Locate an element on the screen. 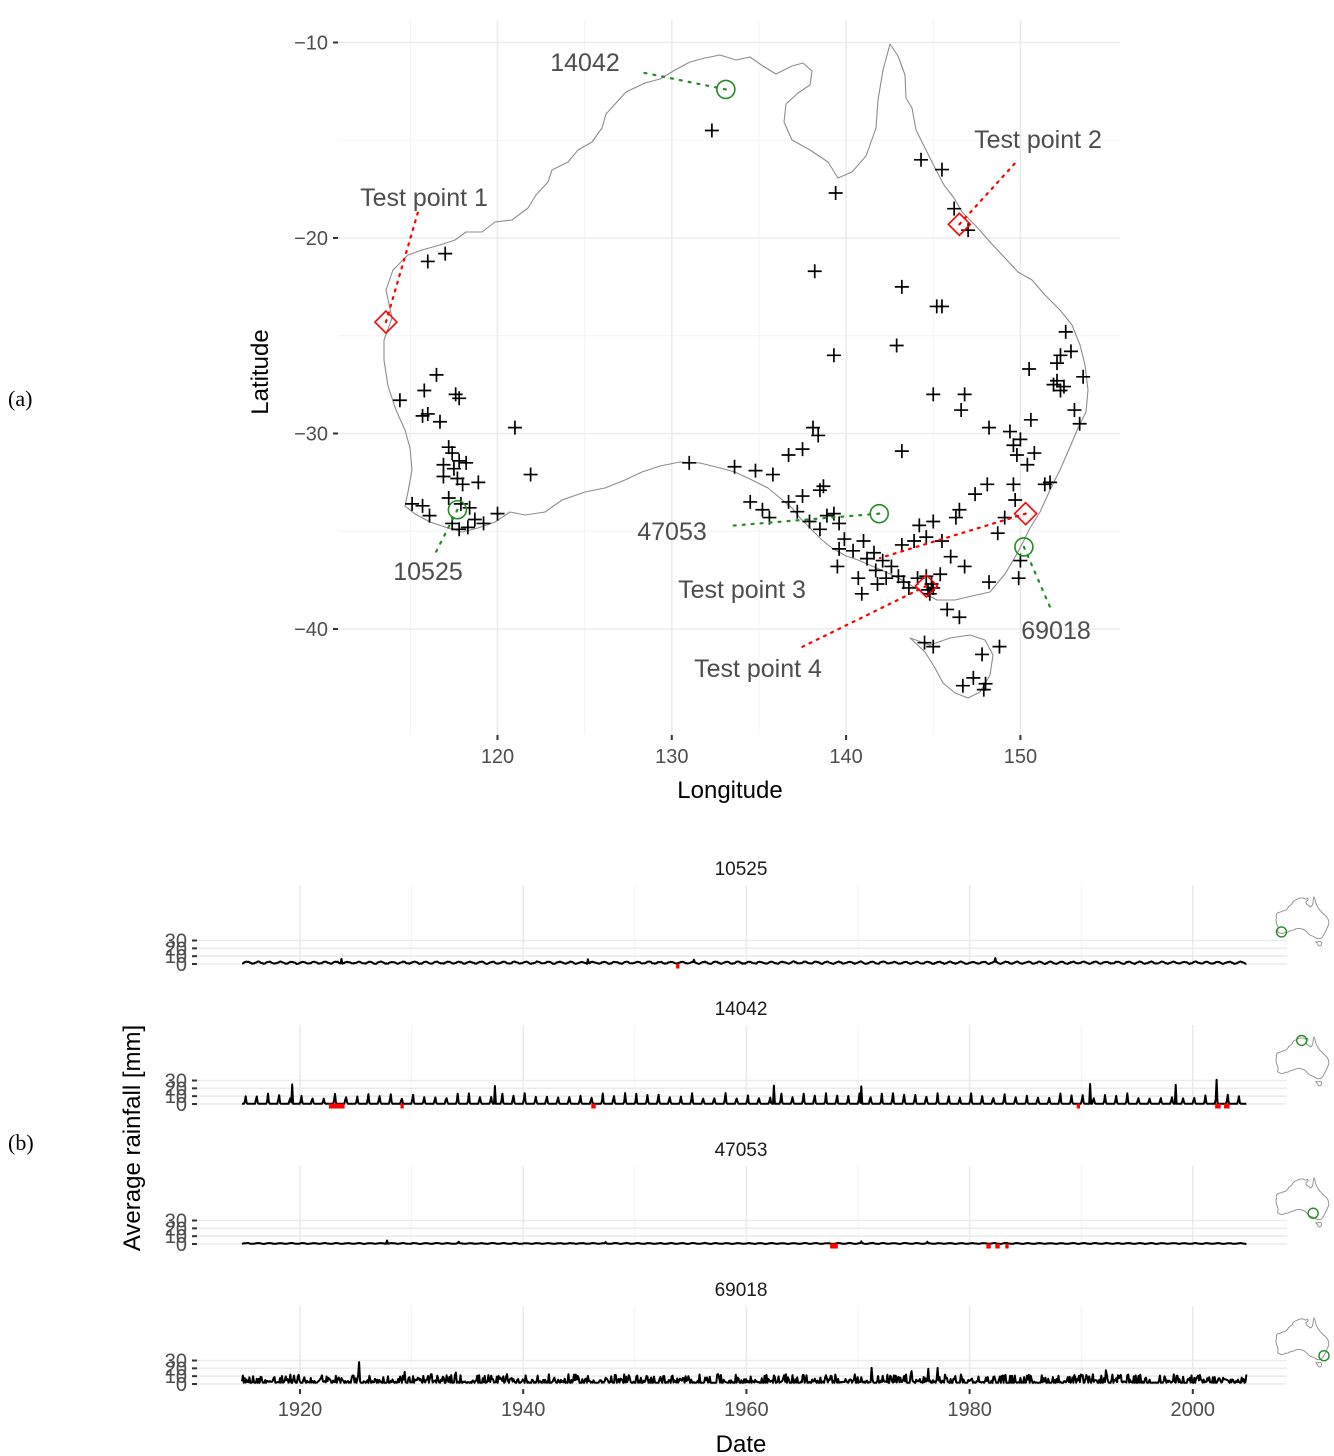 The height and width of the screenshot is (1456, 1334). highlight-station-leader is located at coordinates (803, 520).